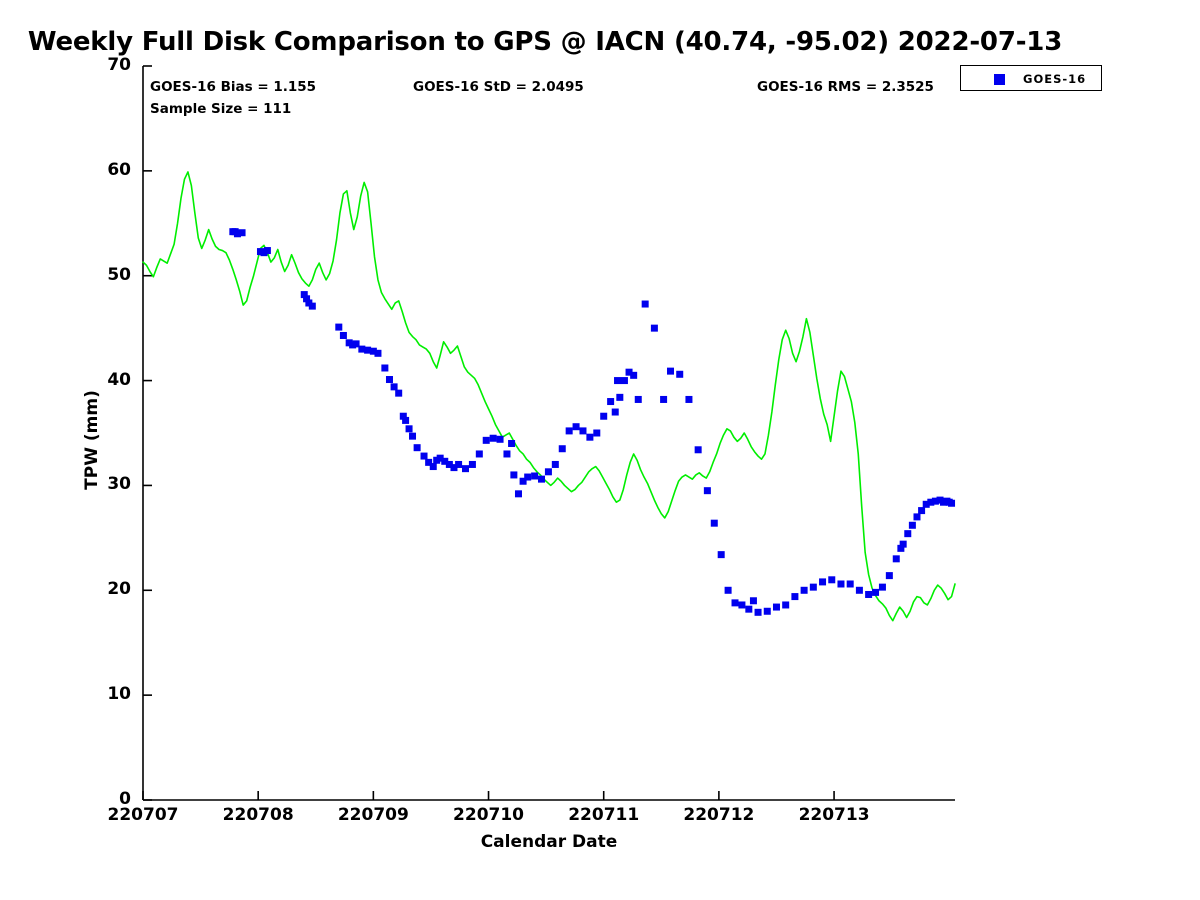  What do you see at coordinates (106, 275) in the screenshot?
I see `y-tick-label: 50` at bounding box center [106, 275].